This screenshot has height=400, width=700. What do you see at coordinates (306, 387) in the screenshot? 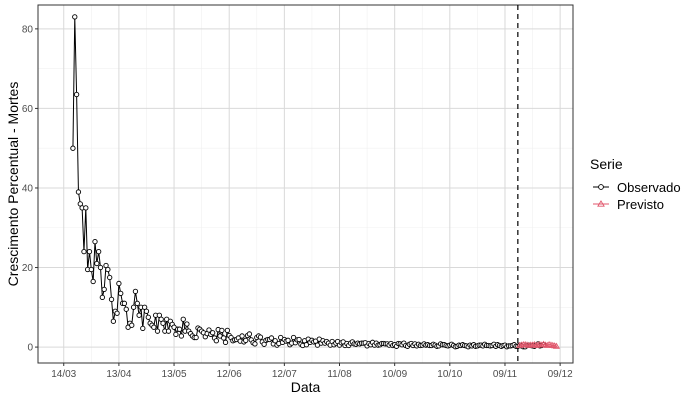
I see `x-axis-title: Data` at bounding box center [306, 387].